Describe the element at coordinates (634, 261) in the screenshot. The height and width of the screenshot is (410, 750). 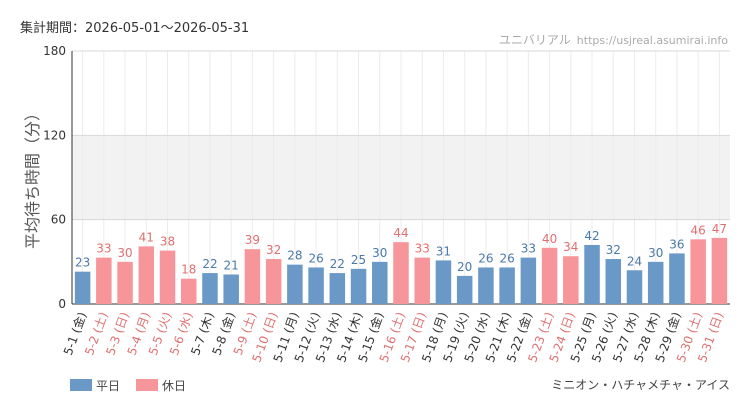
I see `bar-value-label: 24` at that location.